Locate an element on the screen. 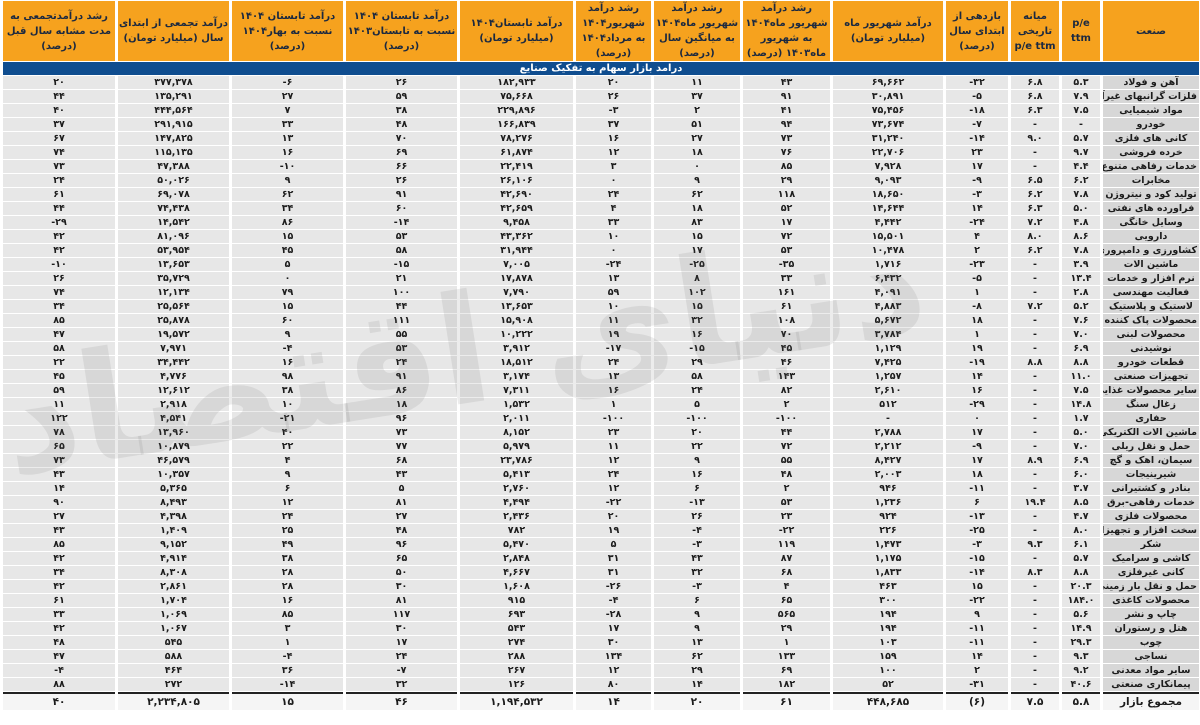  value-cell: ۳۸ is located at coordinates (287, 390).